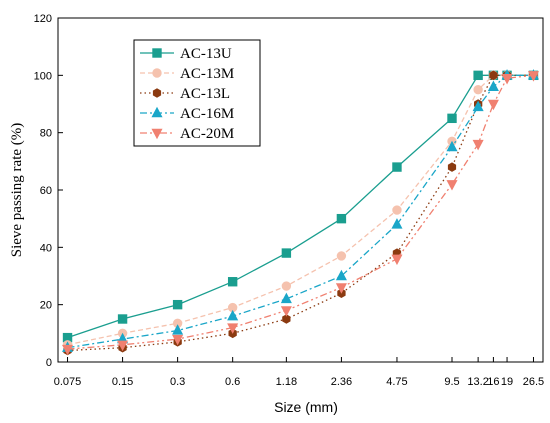 This screenshot has height=423, width=550. Describe the element at coordinates (286, 382) in the screenshot. I see `x-tick-label: 1.18` at that location.